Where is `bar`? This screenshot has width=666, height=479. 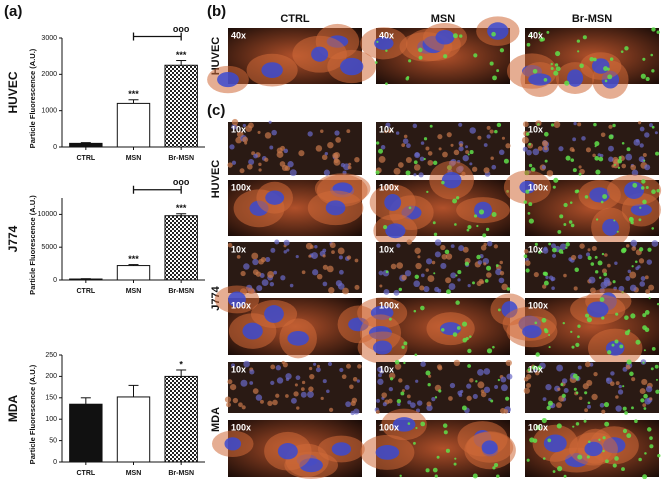 bar is located at coordinates (181, 106).